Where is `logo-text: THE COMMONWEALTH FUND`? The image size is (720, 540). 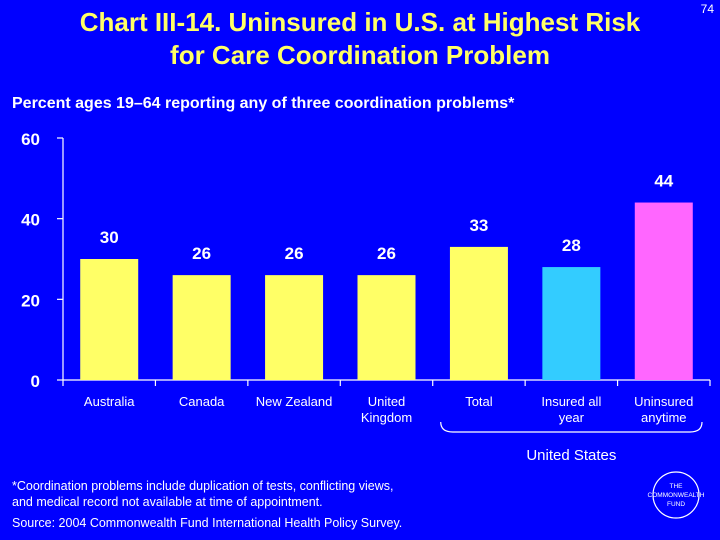 logo-text: THE COMMONWEALTH FUND is located at coordinates (676, 495).